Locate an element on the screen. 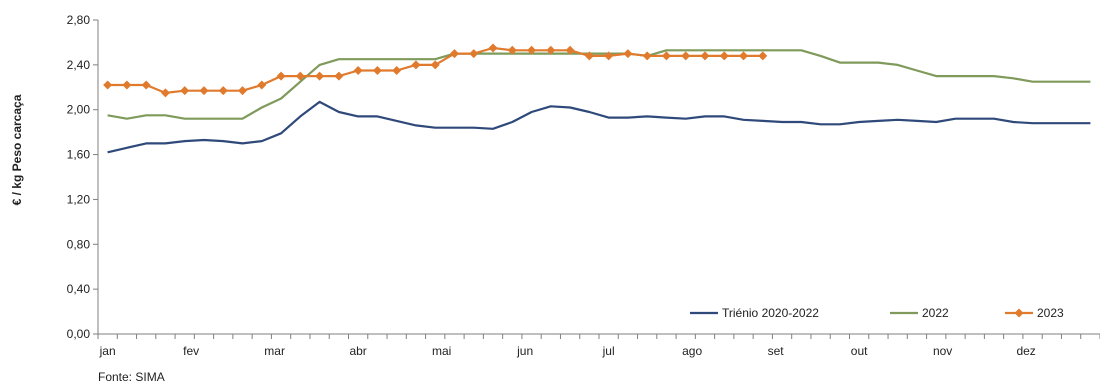 Image resolution: width=1100 pixels, height=390 pixels. x-month-label: jul is located at coordinates (608, 351).